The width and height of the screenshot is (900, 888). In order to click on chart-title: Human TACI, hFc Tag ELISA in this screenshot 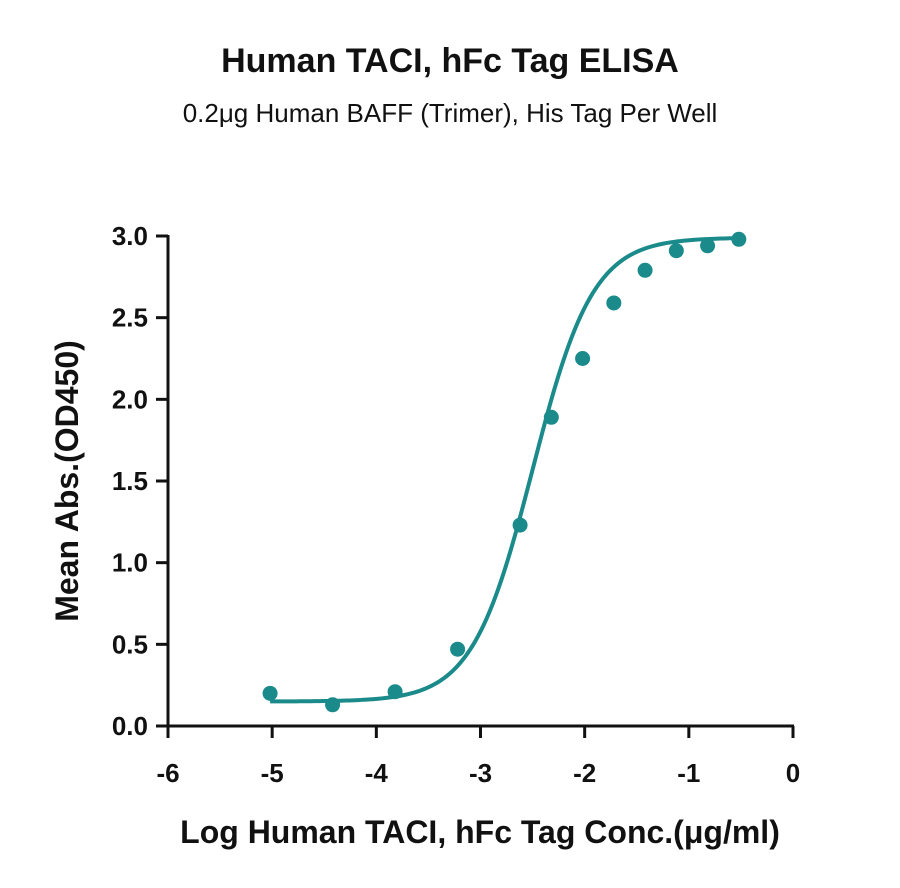, I will do `click(450, 61)`.